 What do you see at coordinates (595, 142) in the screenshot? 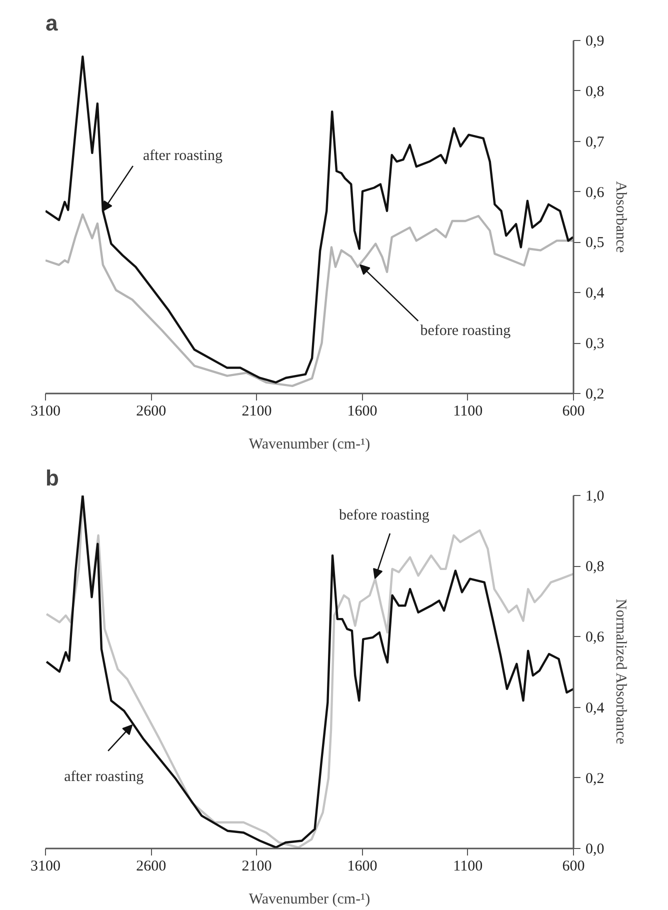
I see `y-tick-label: 0,7` at bounding box center [595, 142].